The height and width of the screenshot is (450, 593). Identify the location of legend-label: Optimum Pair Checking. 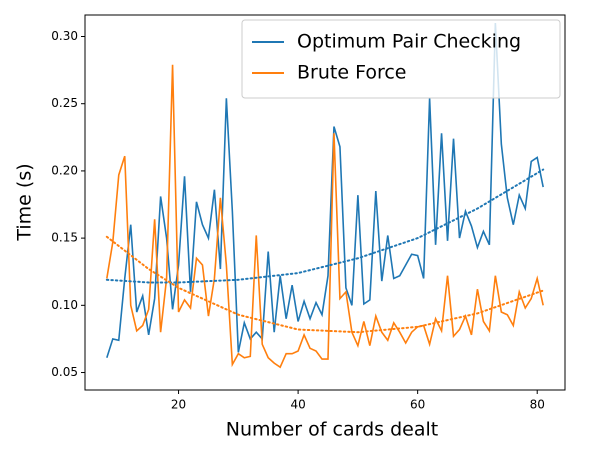
(409, 42).